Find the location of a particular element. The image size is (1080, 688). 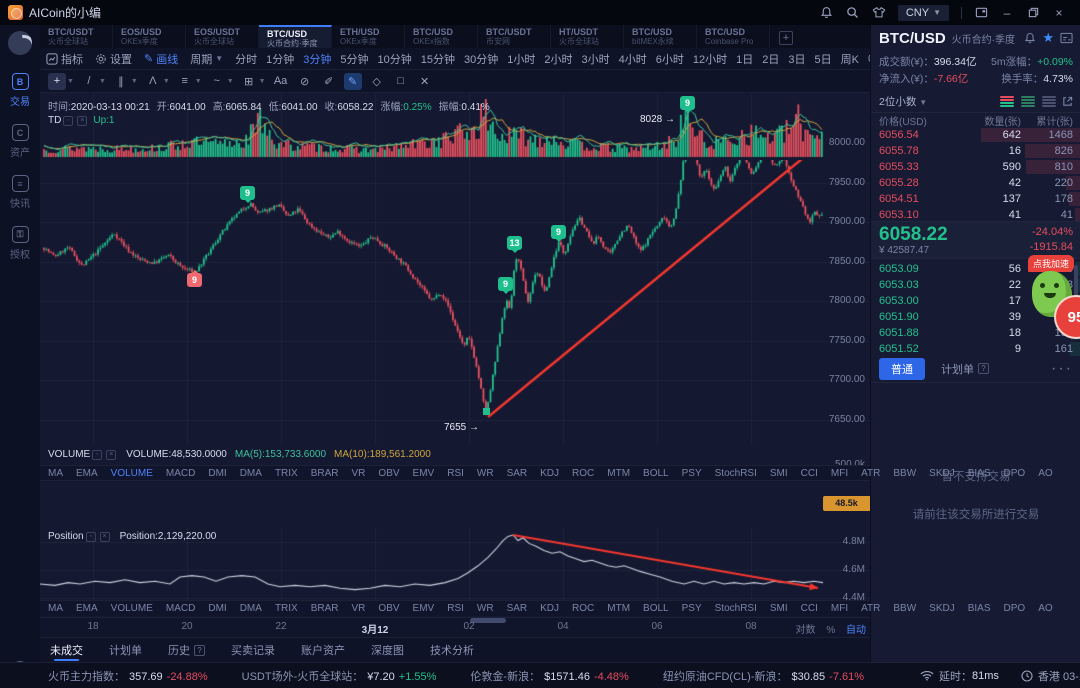

bottom-tab-历史: 历史? is located at coordinates (186, 650).